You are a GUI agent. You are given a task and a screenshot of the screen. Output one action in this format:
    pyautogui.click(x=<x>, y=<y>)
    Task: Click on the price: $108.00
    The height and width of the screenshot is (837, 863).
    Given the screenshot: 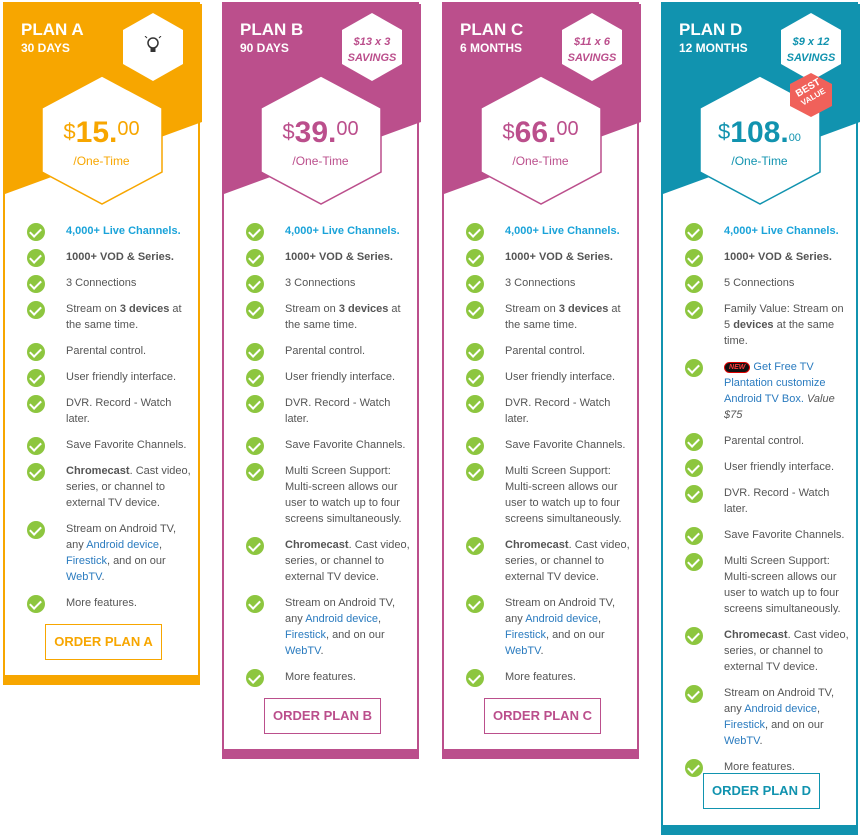 What is the action you would take?
    pyautogui.click(x=760, y=133)
    